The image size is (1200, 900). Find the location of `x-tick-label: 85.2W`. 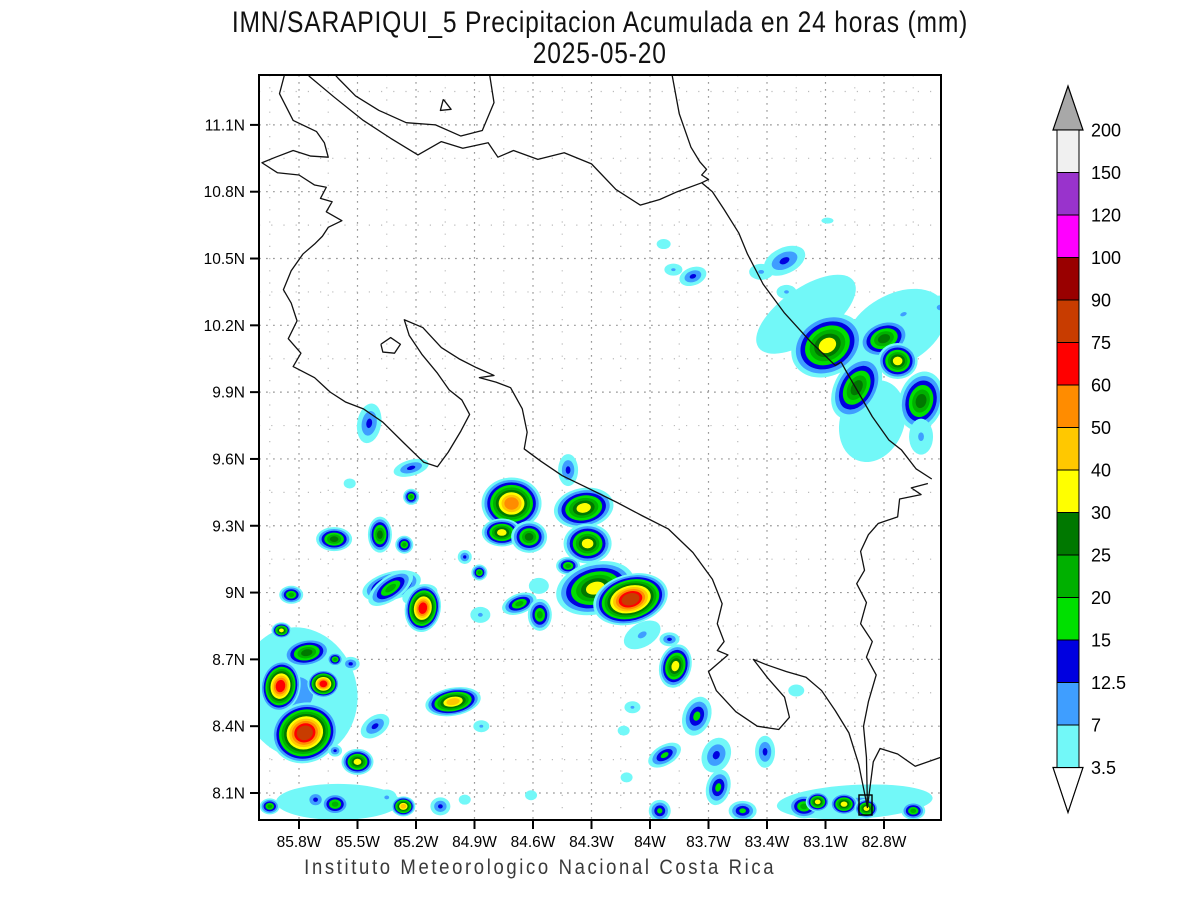

x-tick-label: 85.2W is located at coordinates (416, 842).